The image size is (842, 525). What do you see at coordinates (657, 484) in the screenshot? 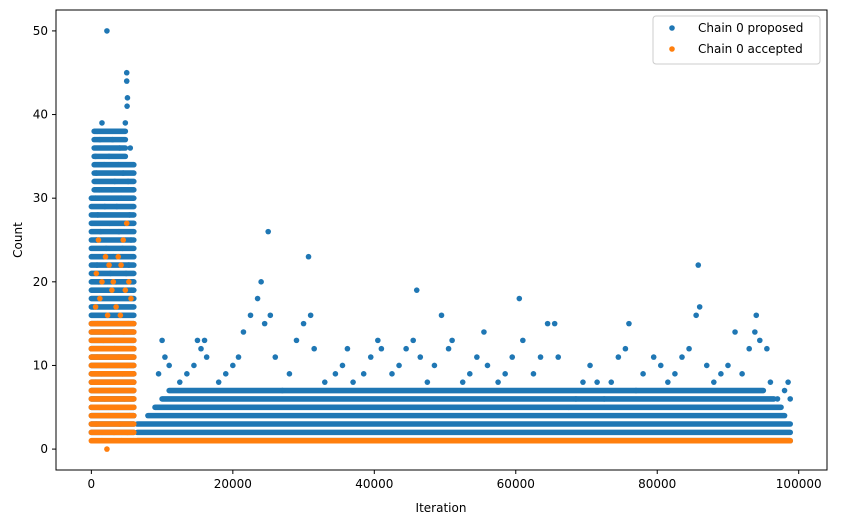
I see `x-tick-label: 80000` at bounding box center [657, 484].